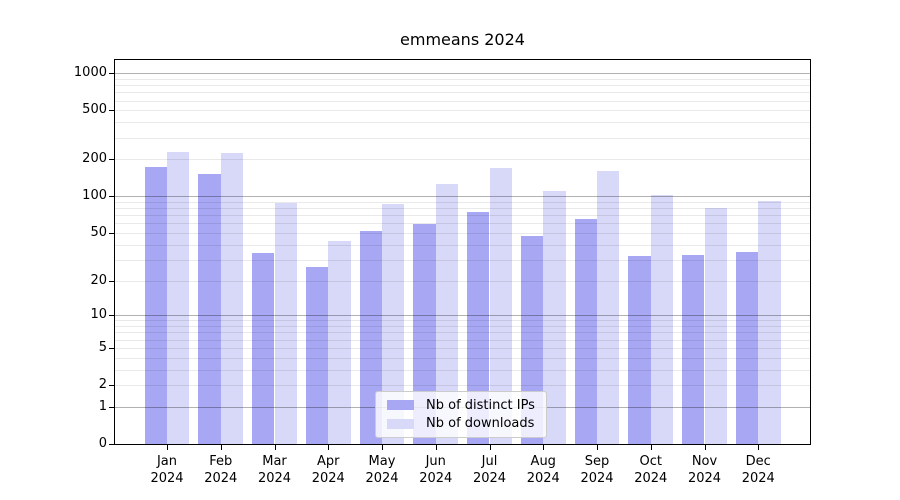 This screenshot has height=500, width=900. Describe the element at coordinates (500, 306) in the screenshot. I see `bar-downloads-jul` at that location.